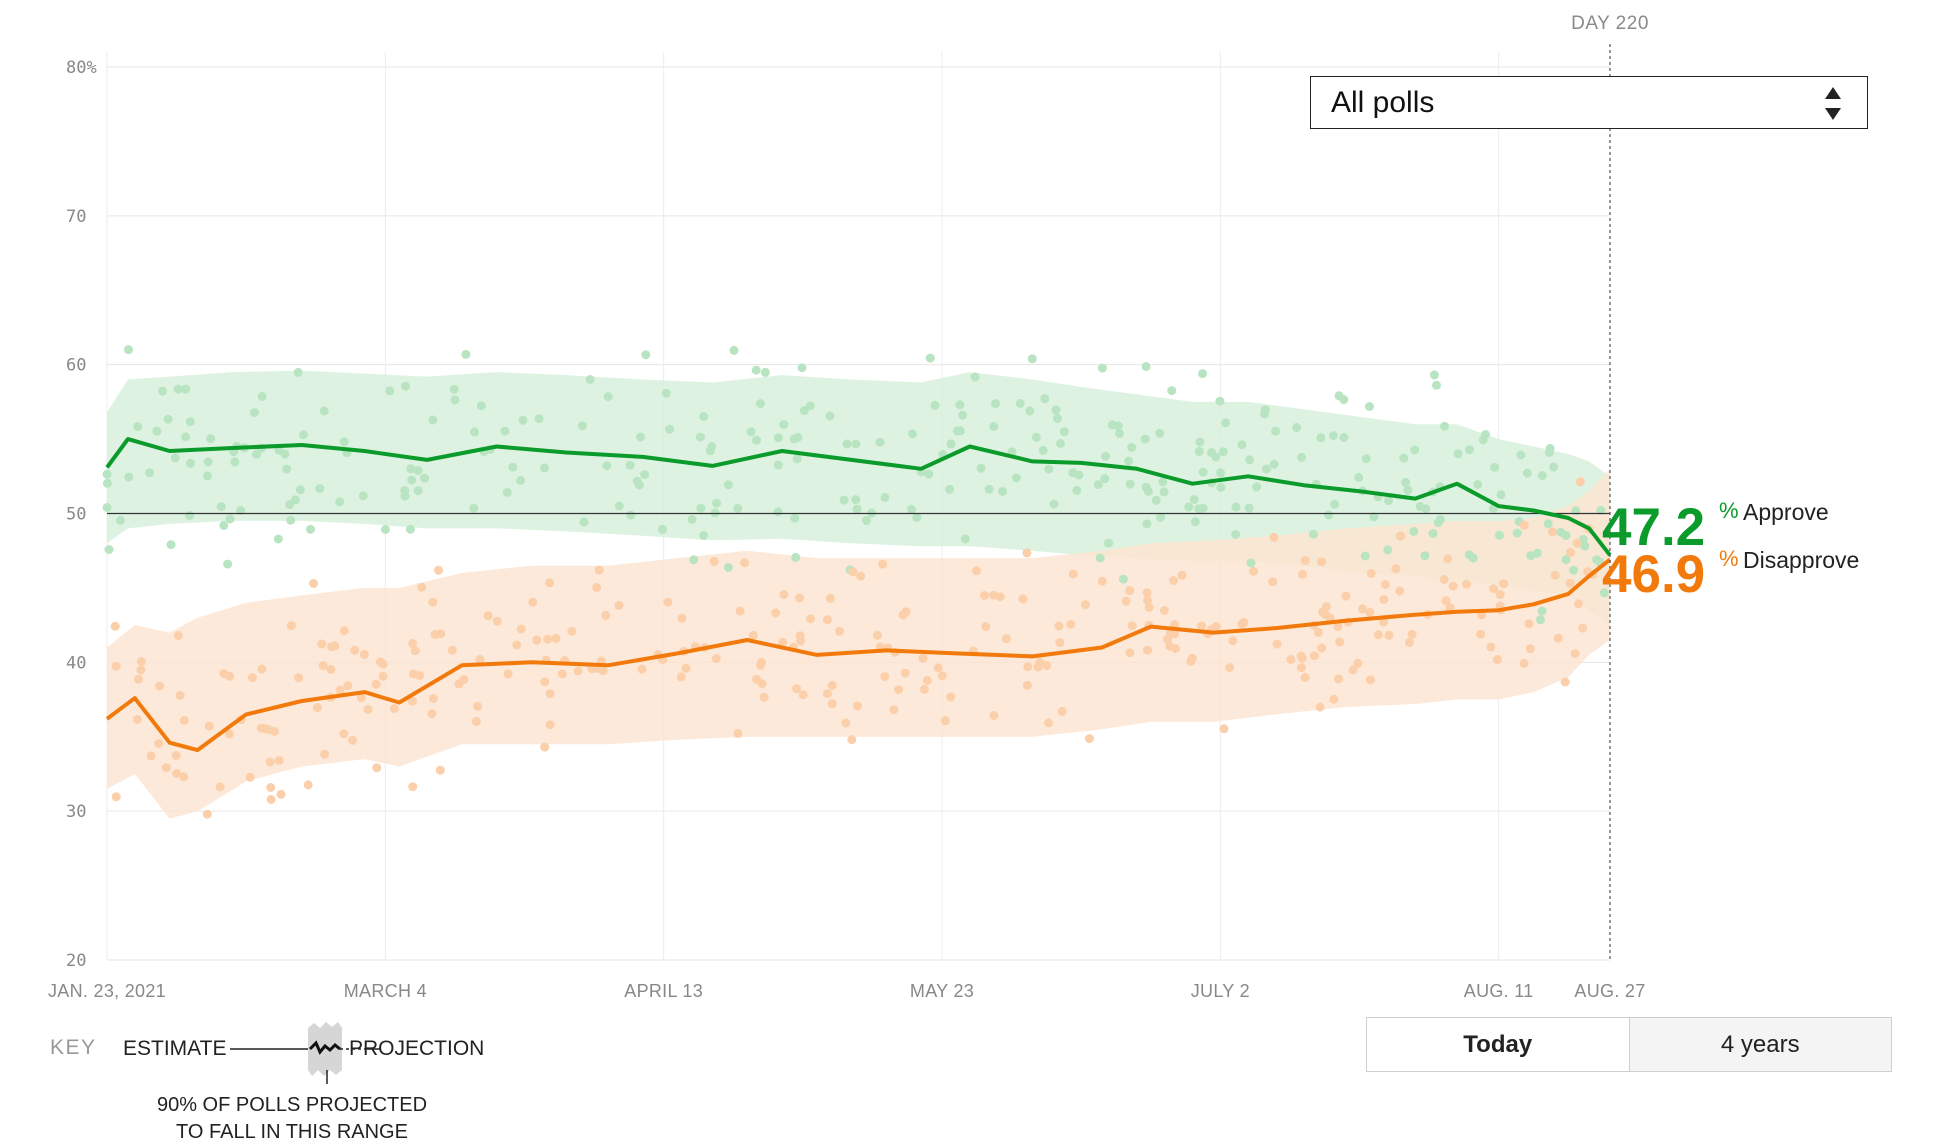 The height and width of the screenshot is (1146, 1949). I want to click on four-years-button: 4 years, so click(1759, 1044).